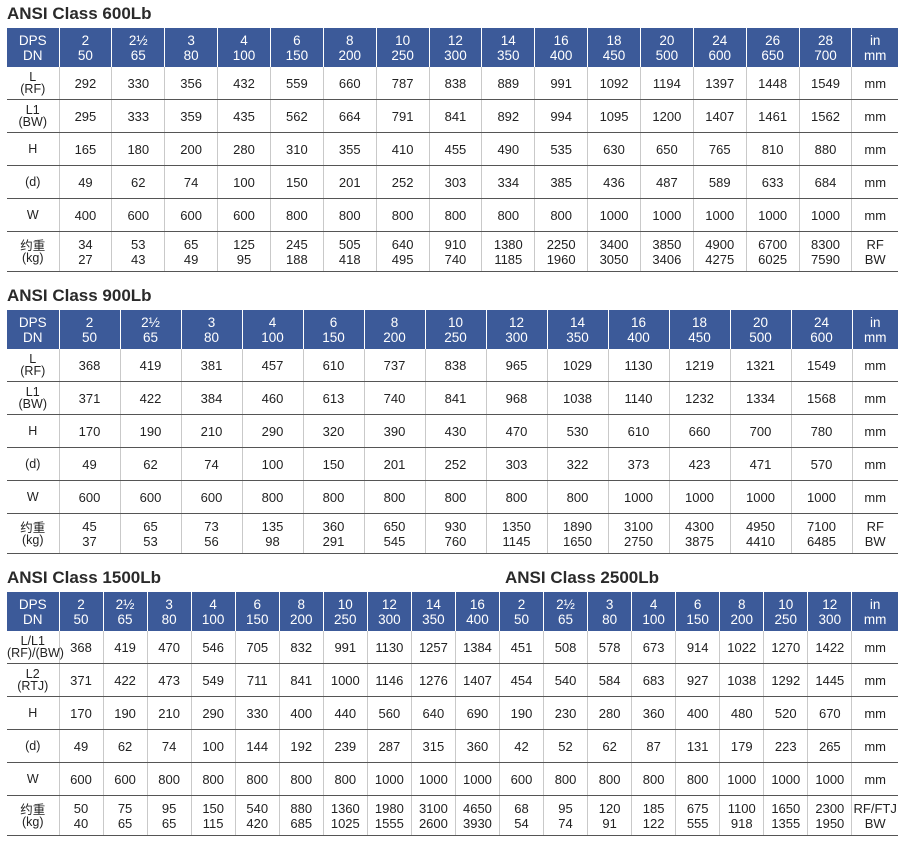 The height and width of the screenshot is (857, 900). What do you see at coordinates (402, 182) in the screenshot?
I see `cell-text: 252` at bounding box center [402, 182].